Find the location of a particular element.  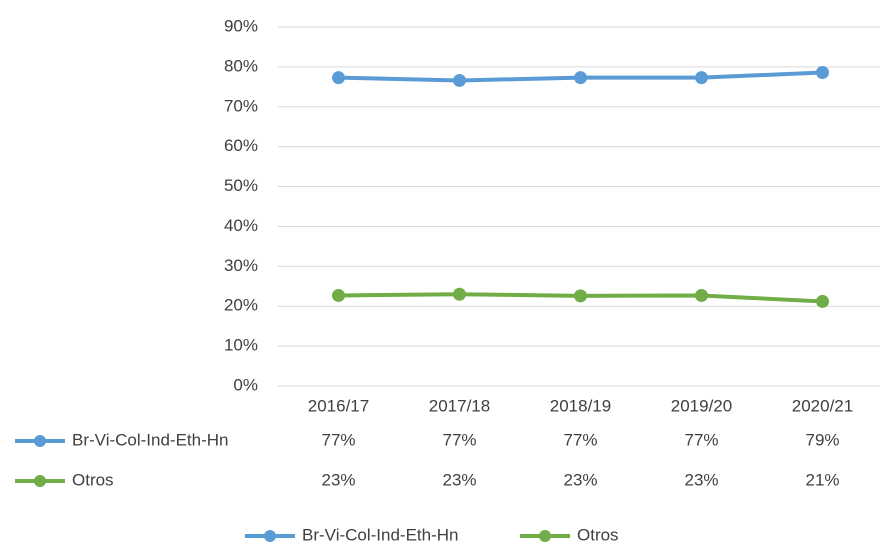

legend-label: Br-Vi-Col-Ind-Eth-Hn is located at coordinates (380, 534).